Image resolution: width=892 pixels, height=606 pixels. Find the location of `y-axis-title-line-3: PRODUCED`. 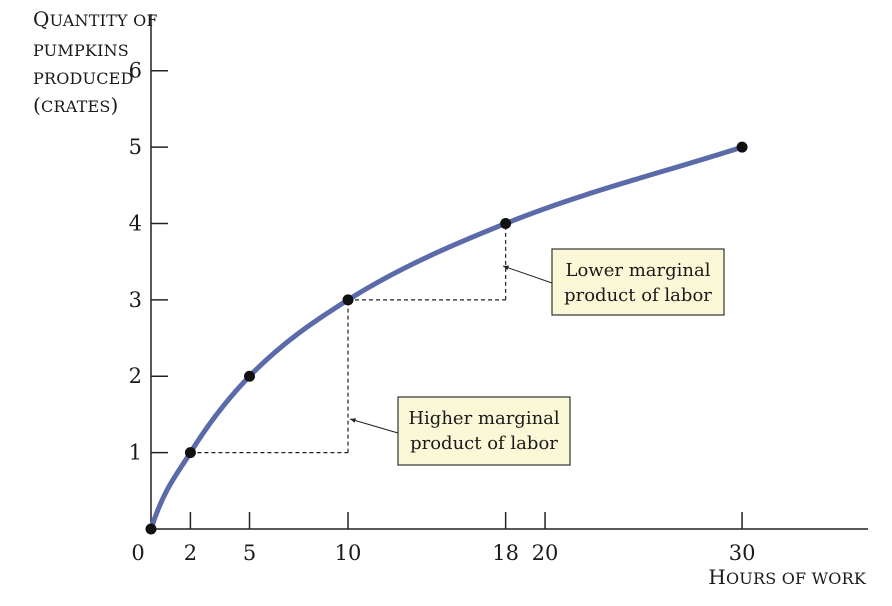

y-axis-title-line-3: PRODUCED is located at coordinates (83, 78).